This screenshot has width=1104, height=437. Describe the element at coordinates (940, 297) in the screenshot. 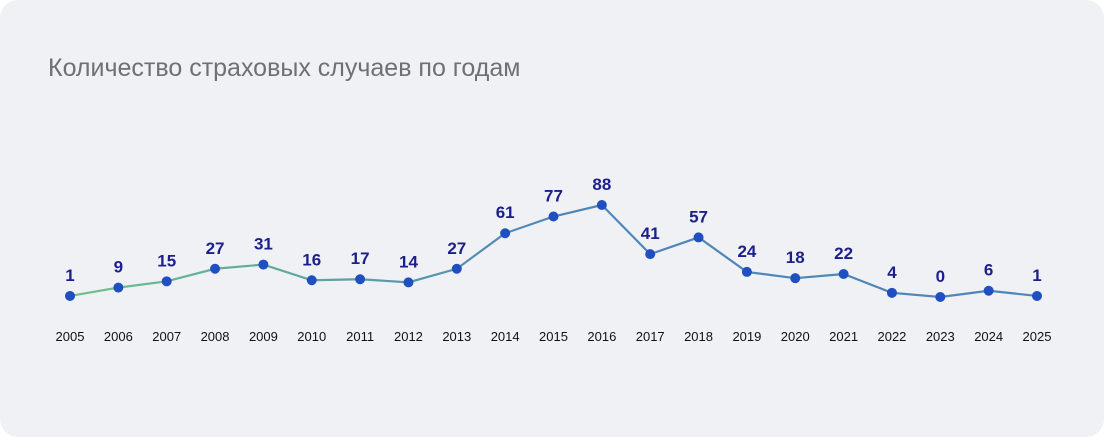

I see `data-point-2023` at that location.